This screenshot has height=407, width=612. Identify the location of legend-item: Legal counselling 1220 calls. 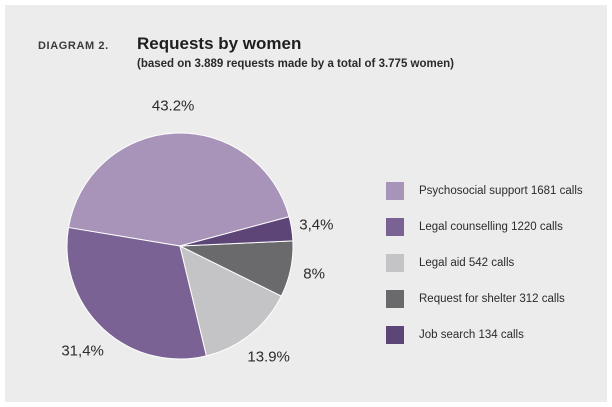
(496, 227).